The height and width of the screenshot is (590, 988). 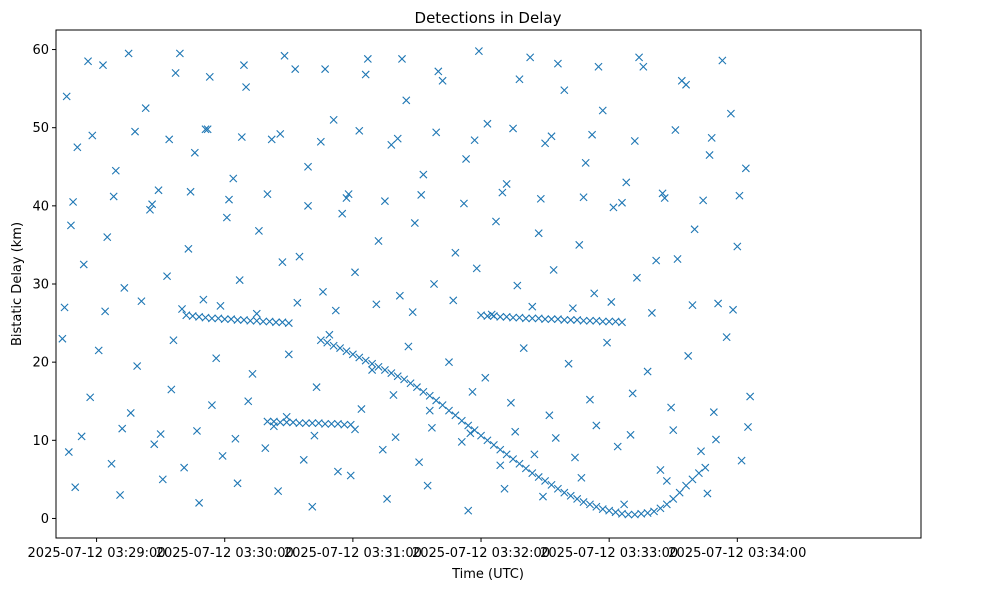 I want to click on x-tick-label: 2025-07-12 03:30:00, so click(x=225, y=553).